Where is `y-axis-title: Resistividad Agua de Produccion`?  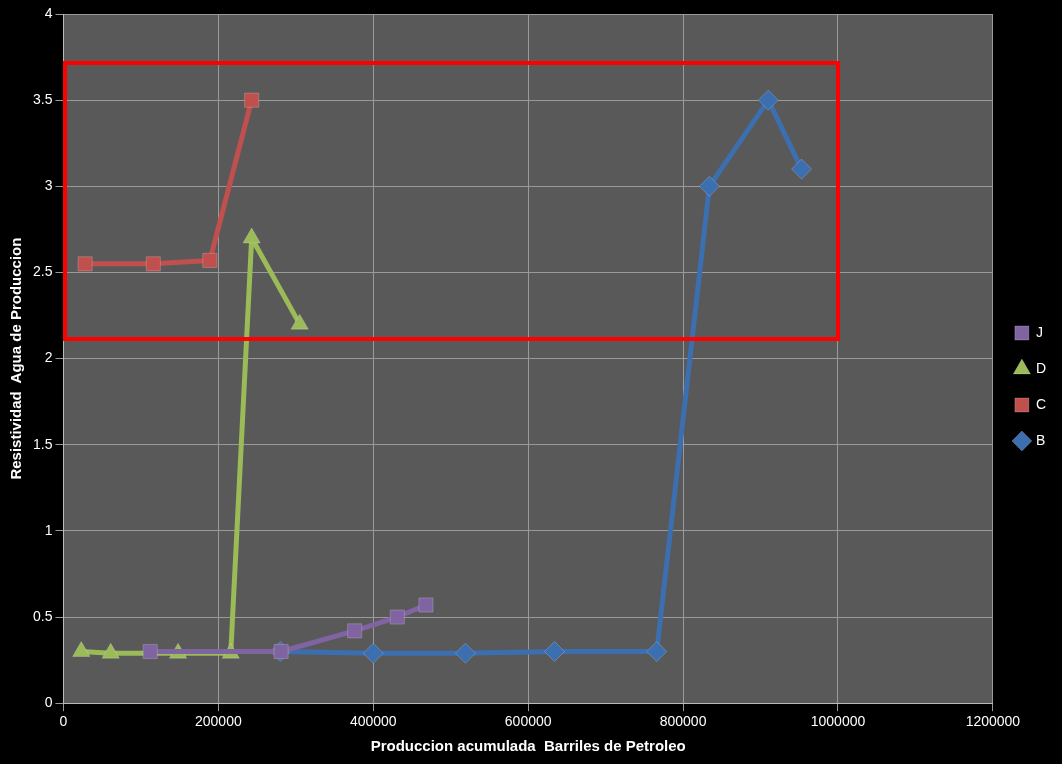 y-axis-title: Resistividad Agua de Produccion is located at coordinates (16, 358).